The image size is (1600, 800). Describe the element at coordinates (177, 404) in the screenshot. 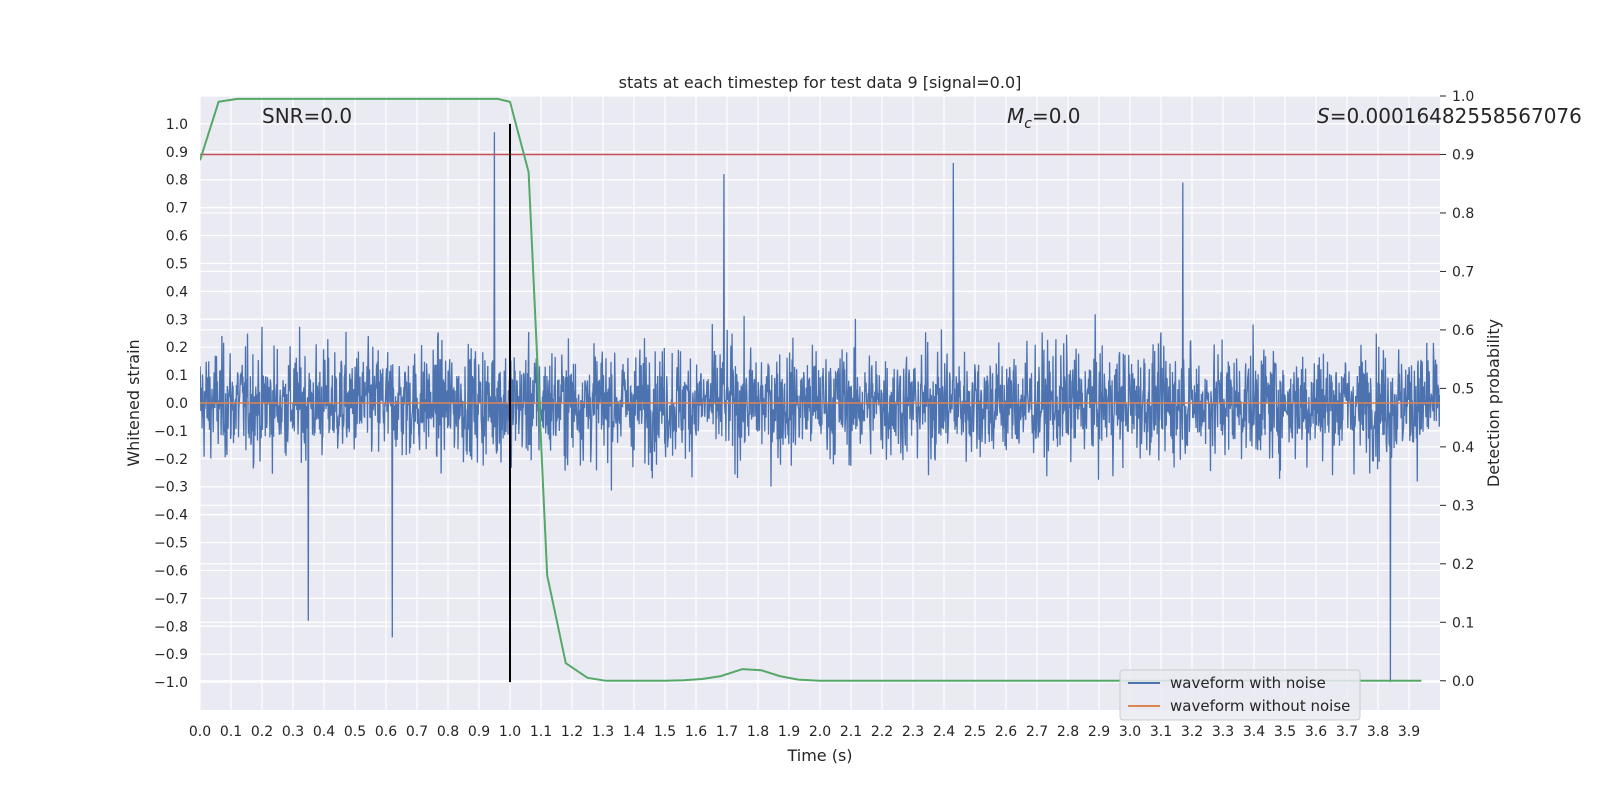

I see `y-tick-label: 0.0` at that location.